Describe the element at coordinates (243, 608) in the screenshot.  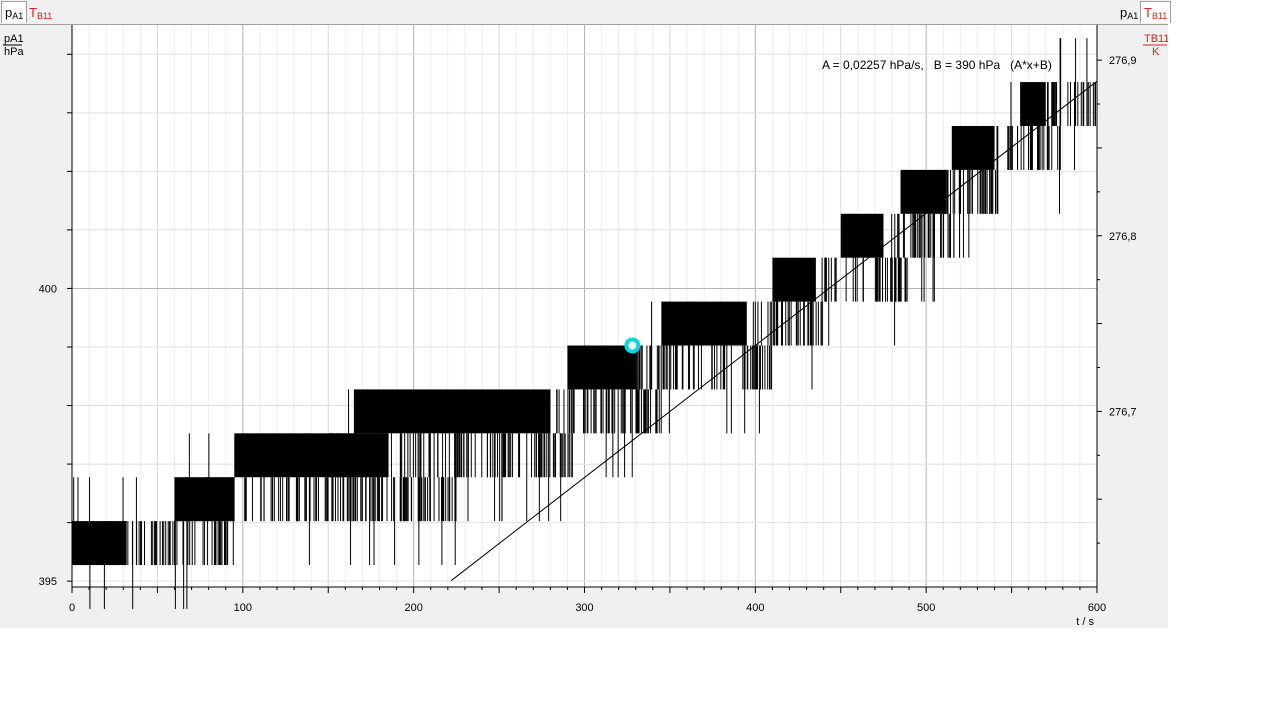
I see `x-tick-label: 100` at that location.